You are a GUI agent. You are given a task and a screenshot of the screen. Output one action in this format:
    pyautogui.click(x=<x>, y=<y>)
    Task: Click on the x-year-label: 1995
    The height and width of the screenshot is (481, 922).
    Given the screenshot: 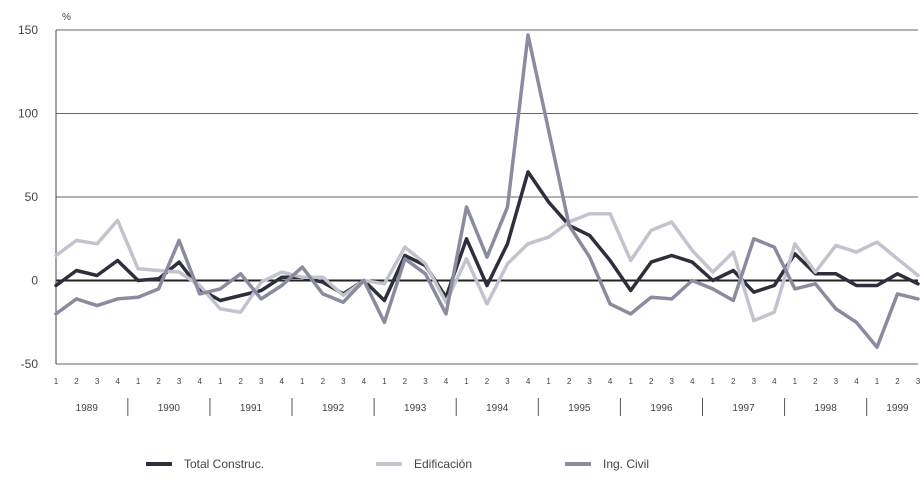 What is the action you would take?
    pyautogui.click(x=579, y=408)
    